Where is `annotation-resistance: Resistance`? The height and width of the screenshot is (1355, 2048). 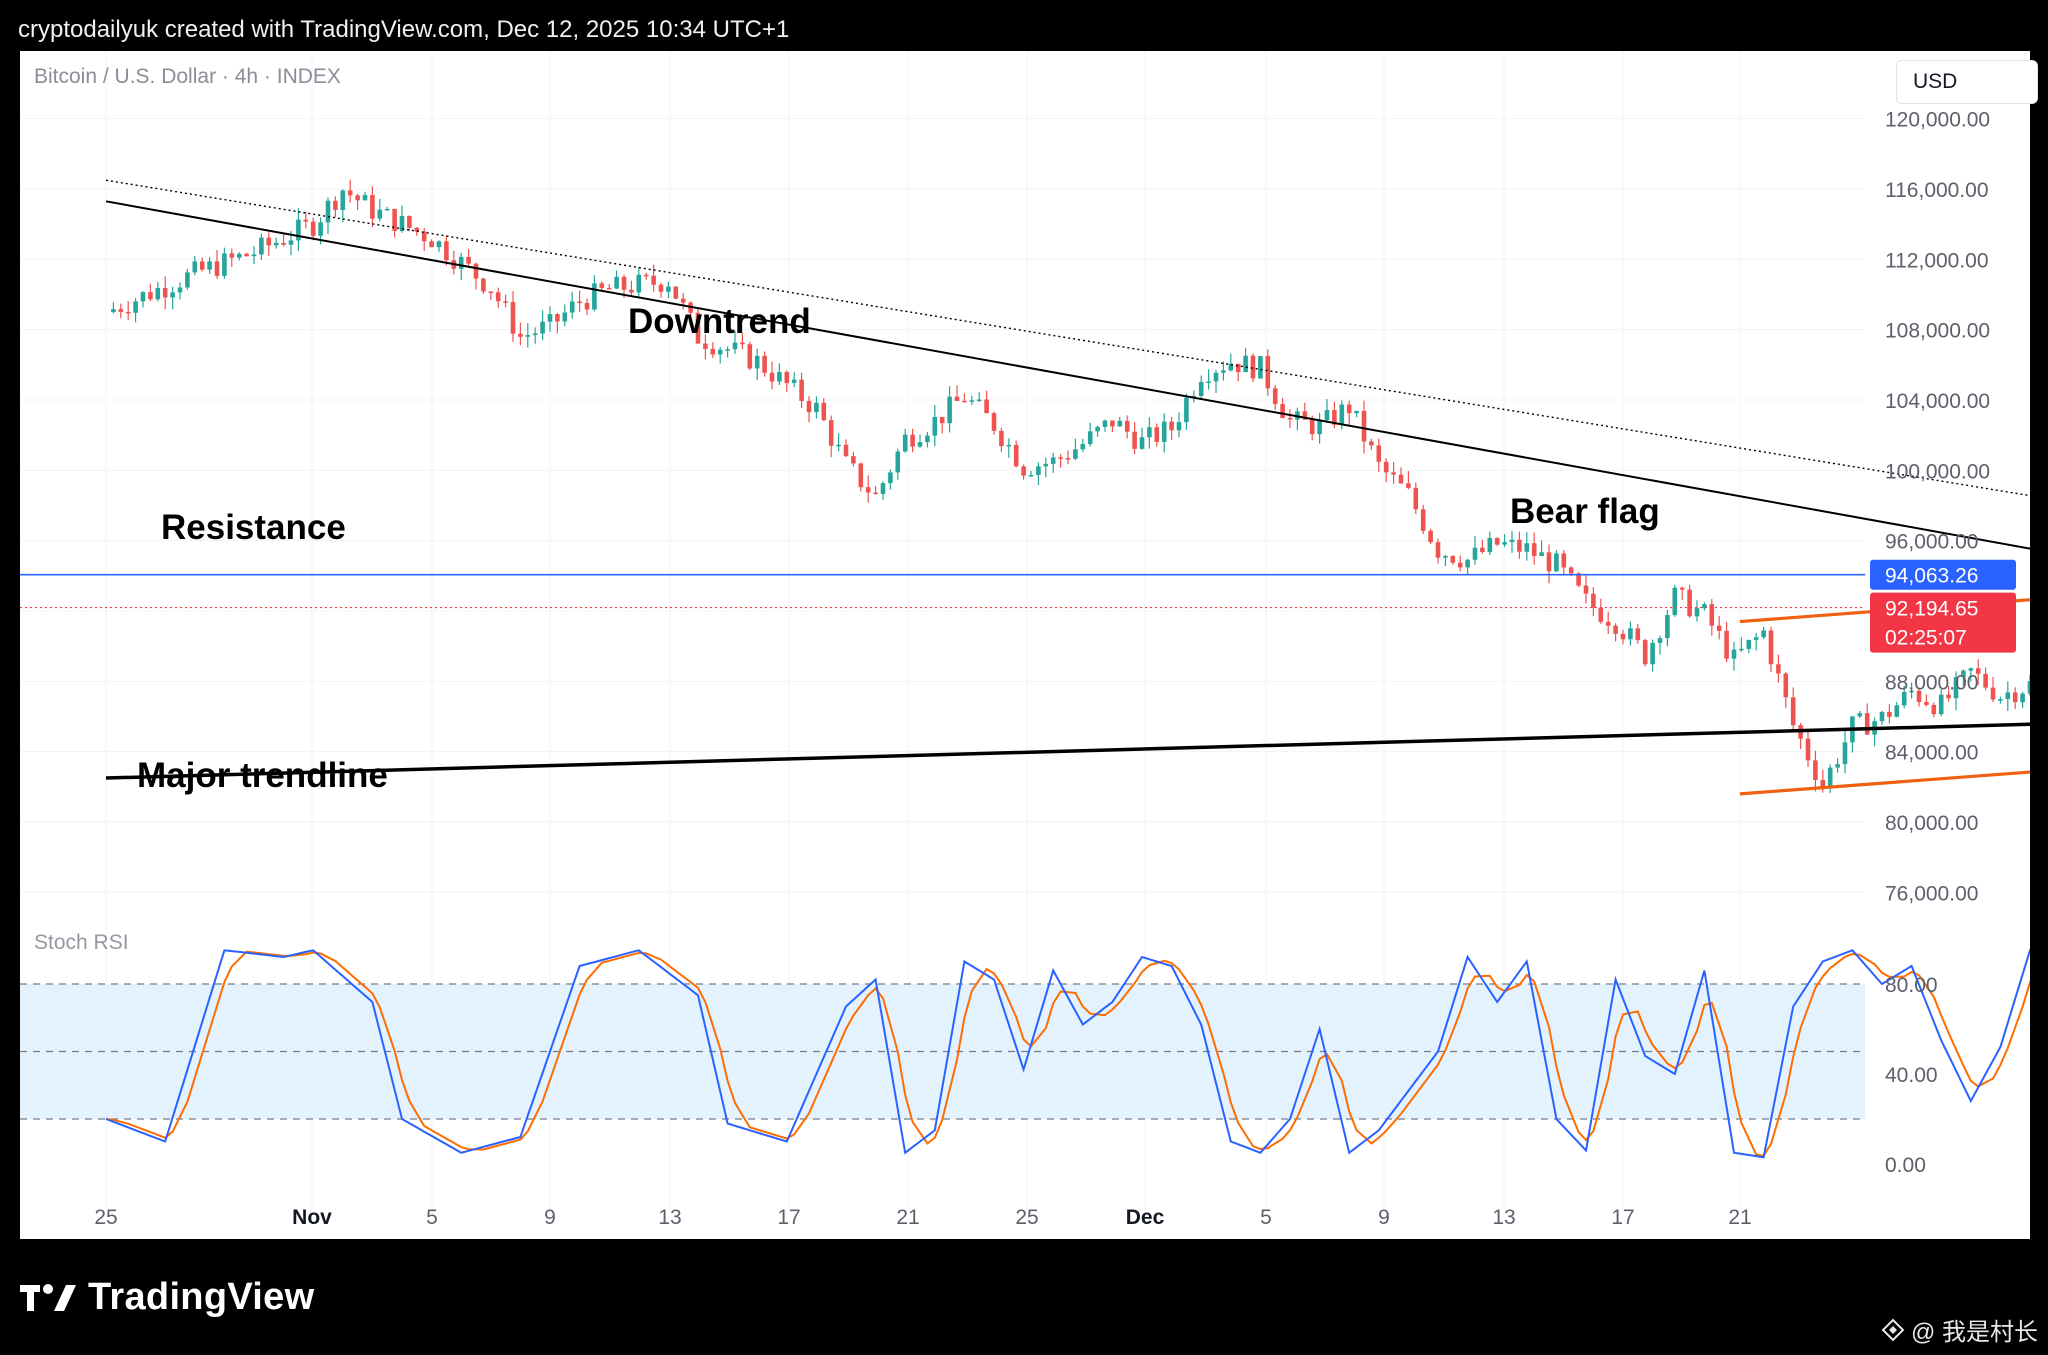 annotation-resistance: Resistance is located at coordinates (253, 527).